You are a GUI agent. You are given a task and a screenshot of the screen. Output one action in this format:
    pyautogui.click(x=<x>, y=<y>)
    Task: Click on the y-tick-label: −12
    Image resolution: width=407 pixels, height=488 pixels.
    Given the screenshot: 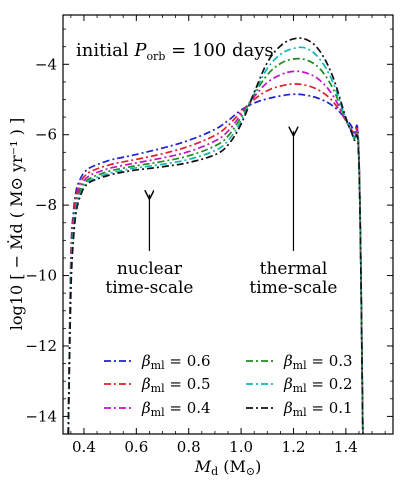 What is the action you would take?
    pyautogui.click(x=41, y=346)
    